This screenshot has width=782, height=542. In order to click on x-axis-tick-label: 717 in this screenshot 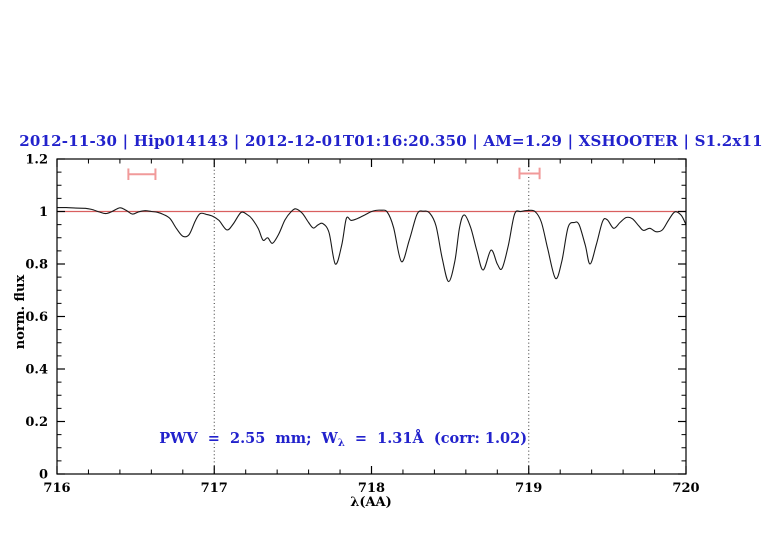, I will do `click(214, 488)`.